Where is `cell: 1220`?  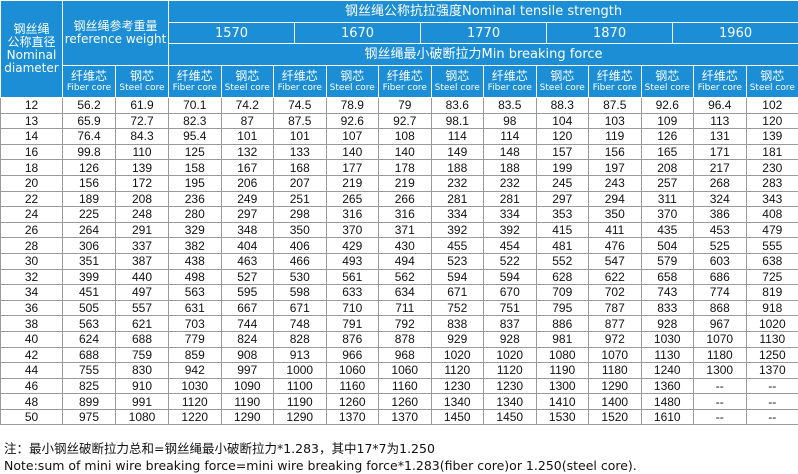 cell: 1220 is located at coordinates (195, 417).